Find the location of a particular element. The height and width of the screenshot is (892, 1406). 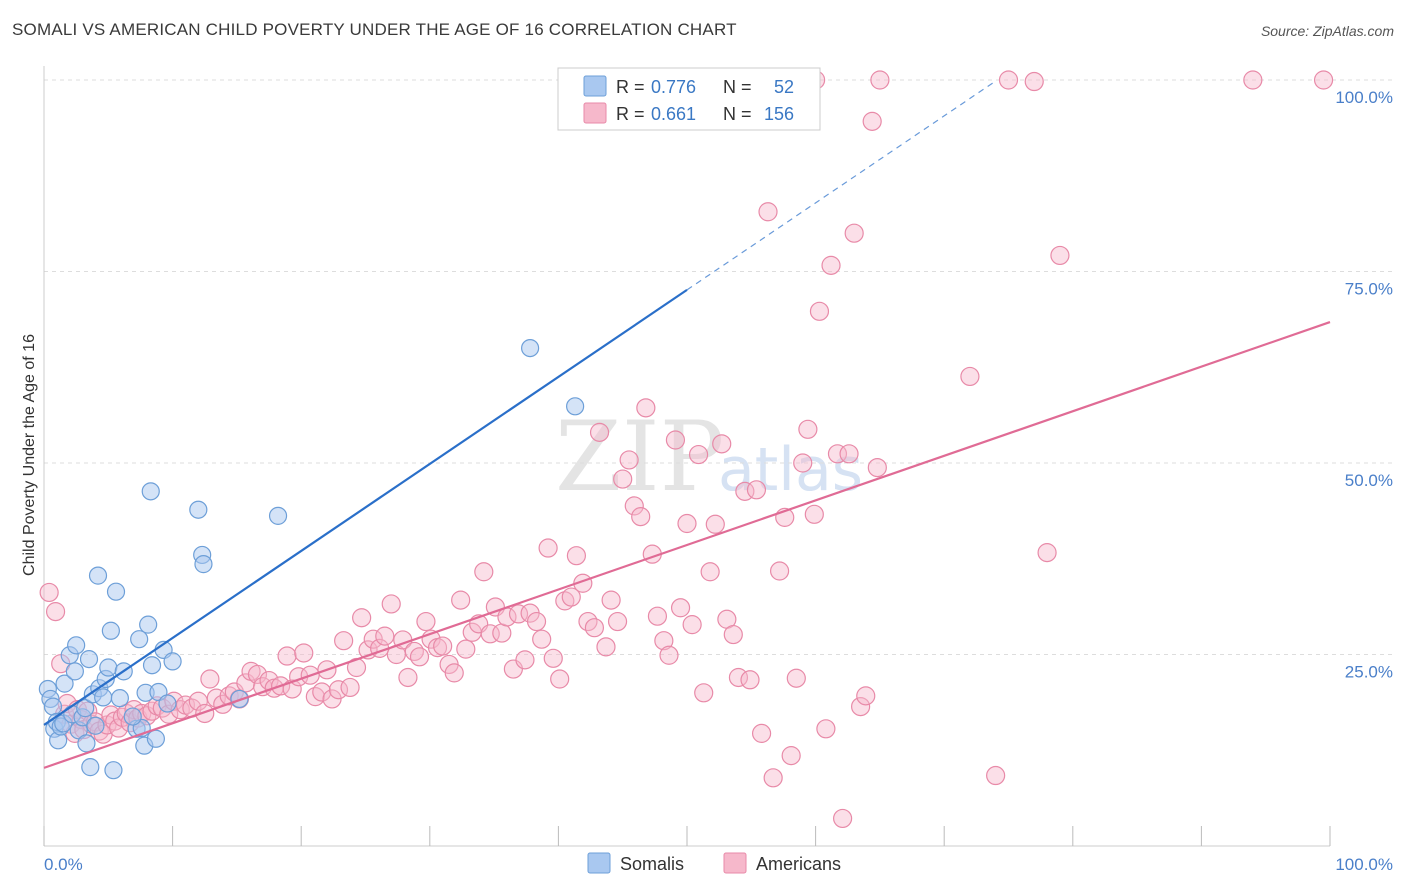

legend-n-label-american: N = is located at coordinates (737, 114).